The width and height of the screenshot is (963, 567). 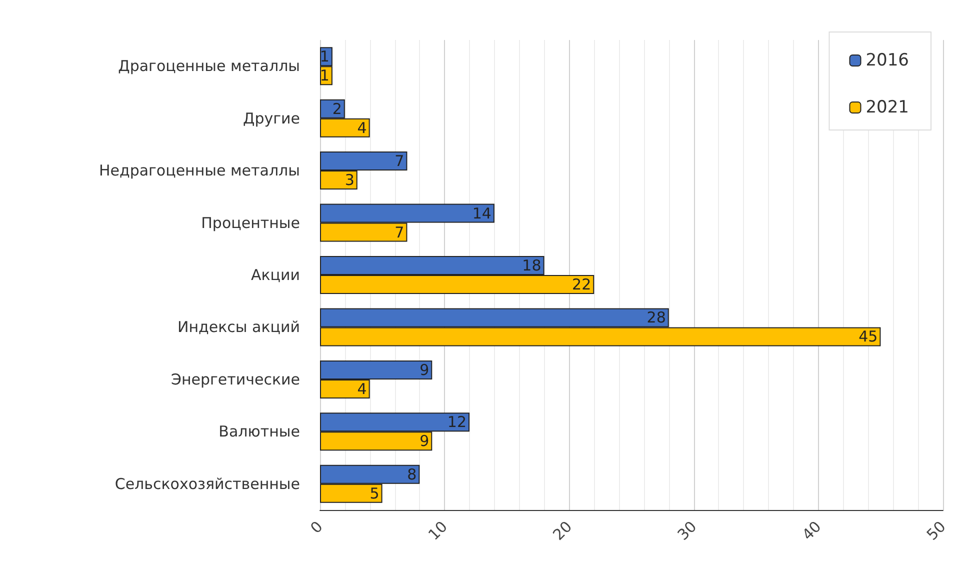 I want to click on y-tick-label: Недрагоценные металлы, so click(x=199, y=171).